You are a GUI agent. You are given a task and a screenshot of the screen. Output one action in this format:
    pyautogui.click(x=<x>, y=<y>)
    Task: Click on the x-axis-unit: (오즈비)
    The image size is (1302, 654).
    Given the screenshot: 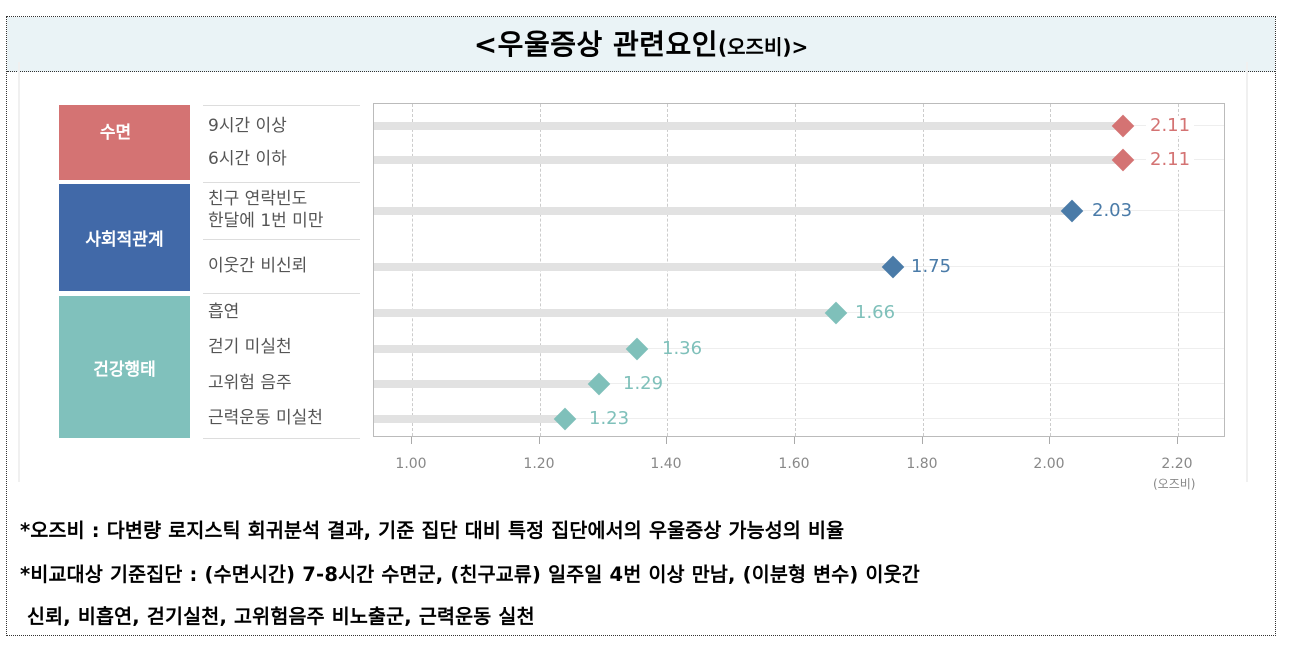 What is the action you would take?
    pyautogui.click(x=1174, y=484)
    